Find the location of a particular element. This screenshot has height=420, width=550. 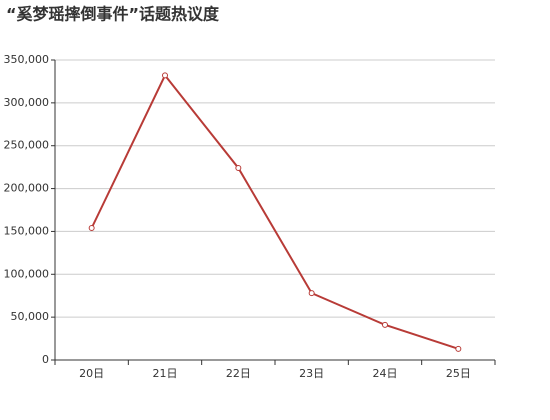

y-tick-label: 250,000 is located at coordinates (27, 145).